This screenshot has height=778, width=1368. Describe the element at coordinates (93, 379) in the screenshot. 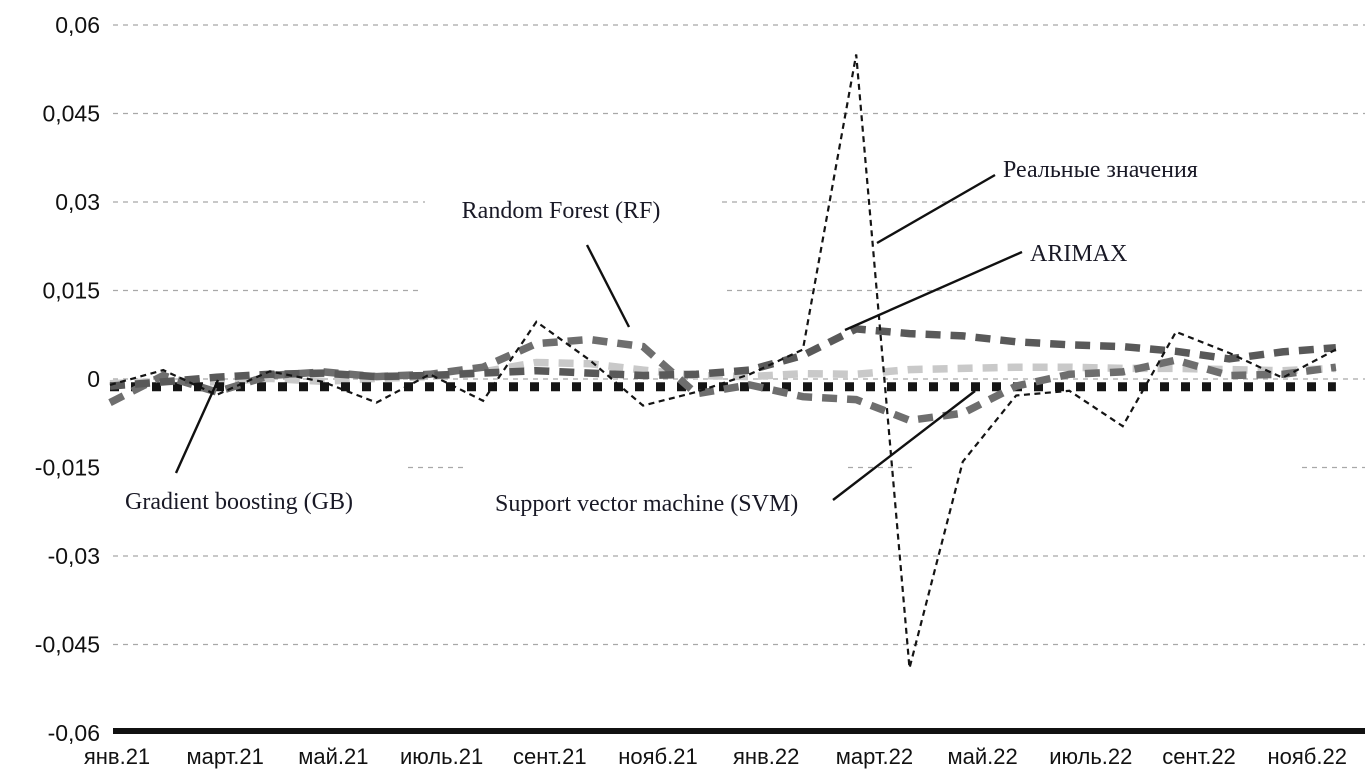

I see `y-axis-tick-label: 0` at that location.